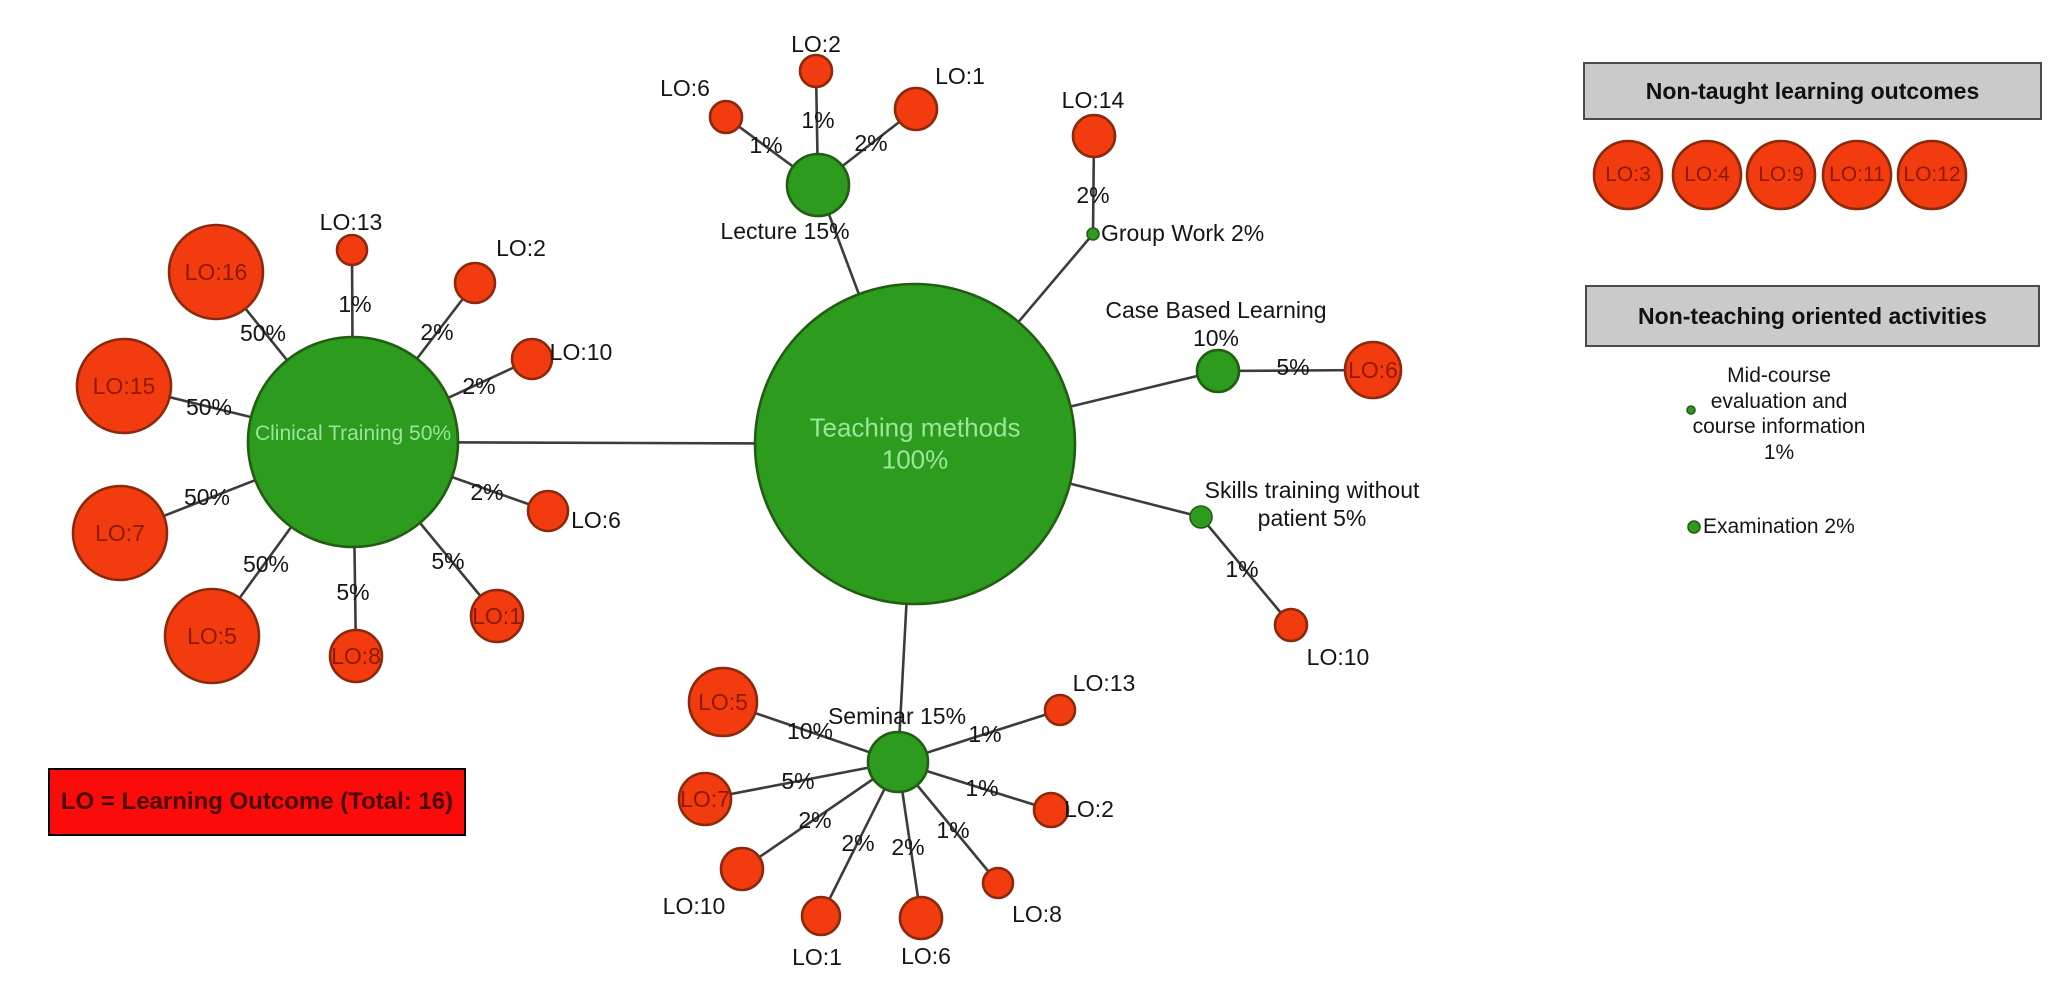  Describe the element at coordinates (1707, 175) in the screenshot. I see `node-panel-lo4` at that location.